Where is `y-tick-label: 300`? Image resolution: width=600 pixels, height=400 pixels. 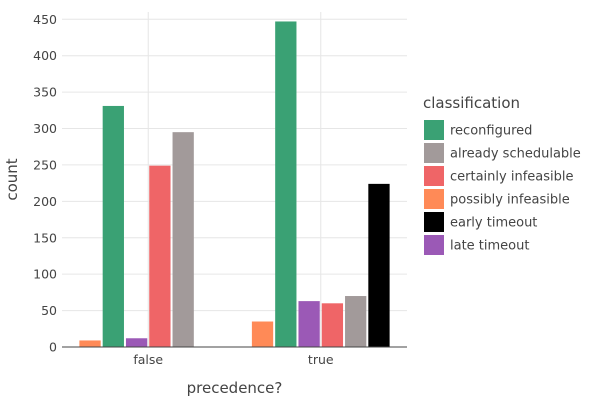 y-tick-label: 300 is located at coordinates (45, 128).